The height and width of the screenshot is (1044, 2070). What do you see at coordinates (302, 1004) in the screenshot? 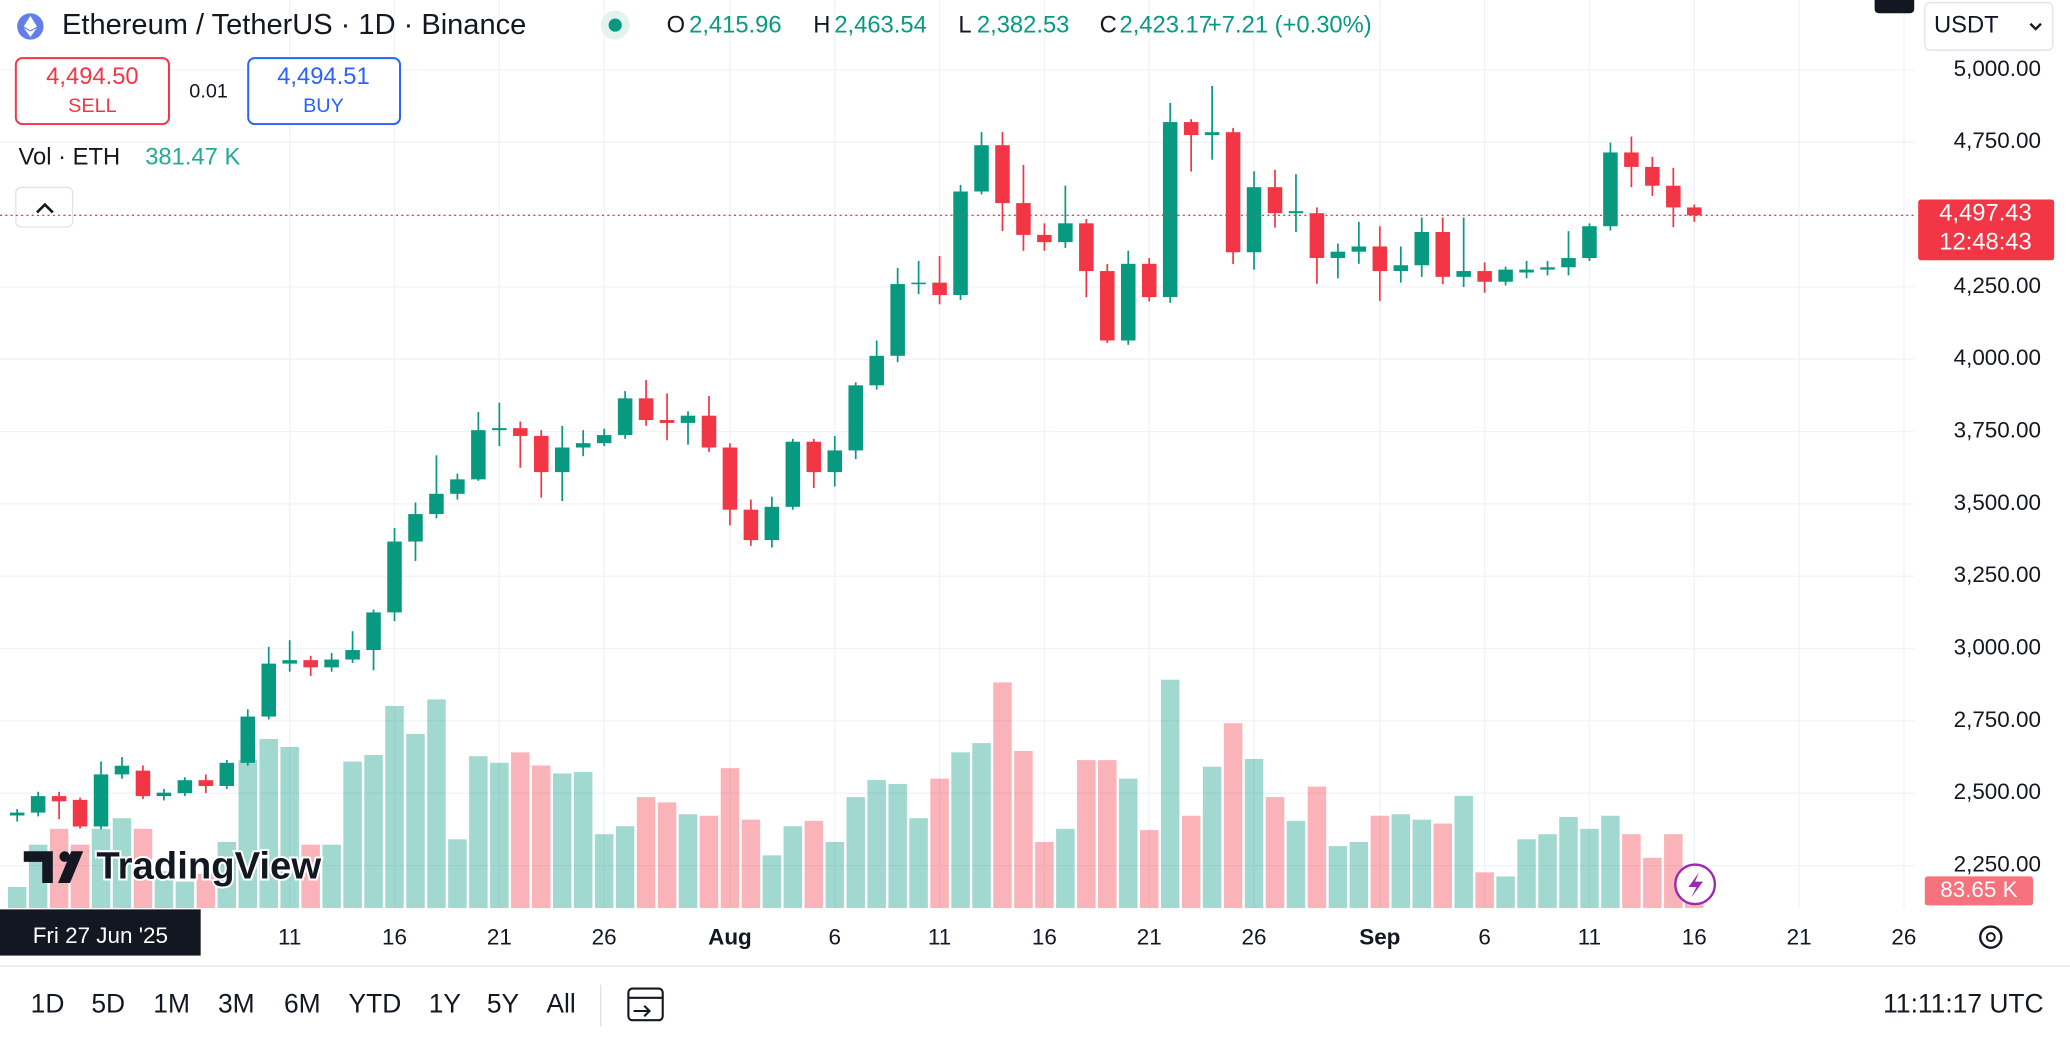
I see `range-button: 6M` at bounding box center [302, 1004].